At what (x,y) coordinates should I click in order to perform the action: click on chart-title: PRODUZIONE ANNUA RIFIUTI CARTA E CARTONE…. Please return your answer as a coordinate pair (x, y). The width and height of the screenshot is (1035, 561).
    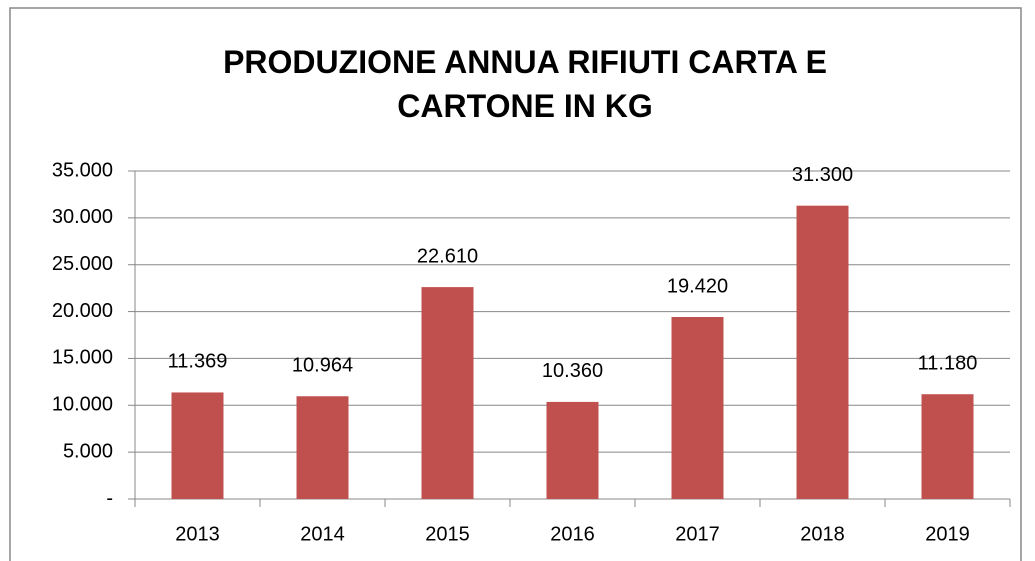
    Looking at the image, I should click on (525, 84).